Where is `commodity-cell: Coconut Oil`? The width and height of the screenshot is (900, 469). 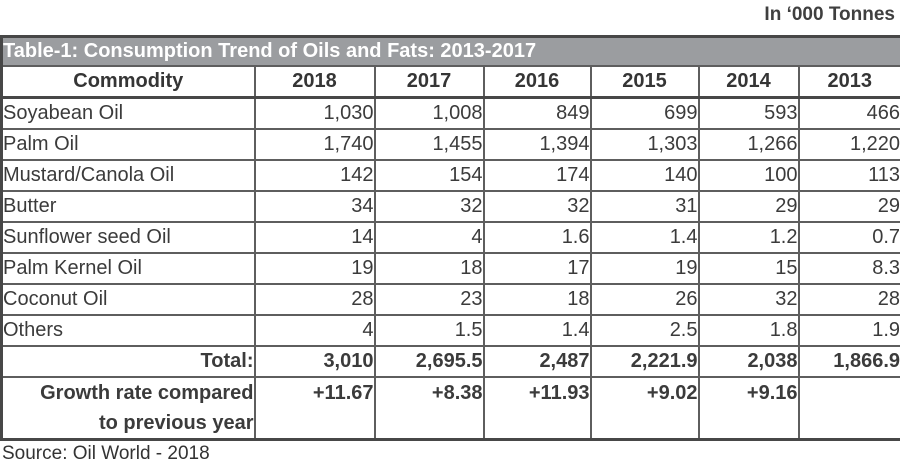 commodity-cell: Coconut Oil is located at coordinates (128, 299).